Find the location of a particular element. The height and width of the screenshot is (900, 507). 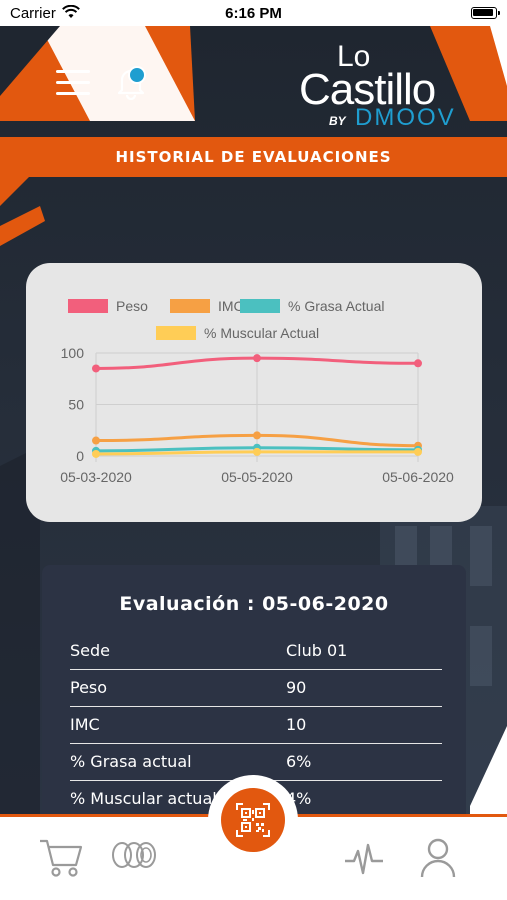

row-value: 10 is located at coordinates (296, 724).